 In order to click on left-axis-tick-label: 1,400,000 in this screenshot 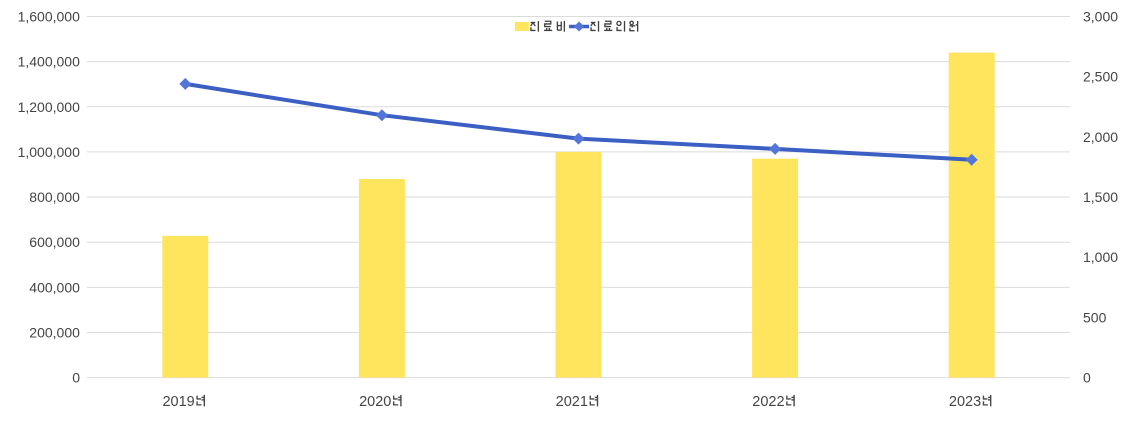, I will do `click(49, 62)`.